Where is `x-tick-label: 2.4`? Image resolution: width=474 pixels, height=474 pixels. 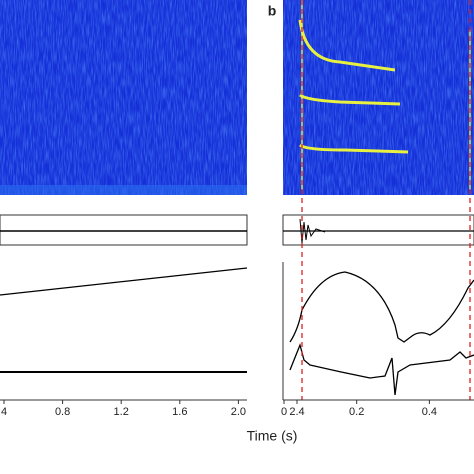 x-tick-label: 2.4 is located at coordinates (296, 412).